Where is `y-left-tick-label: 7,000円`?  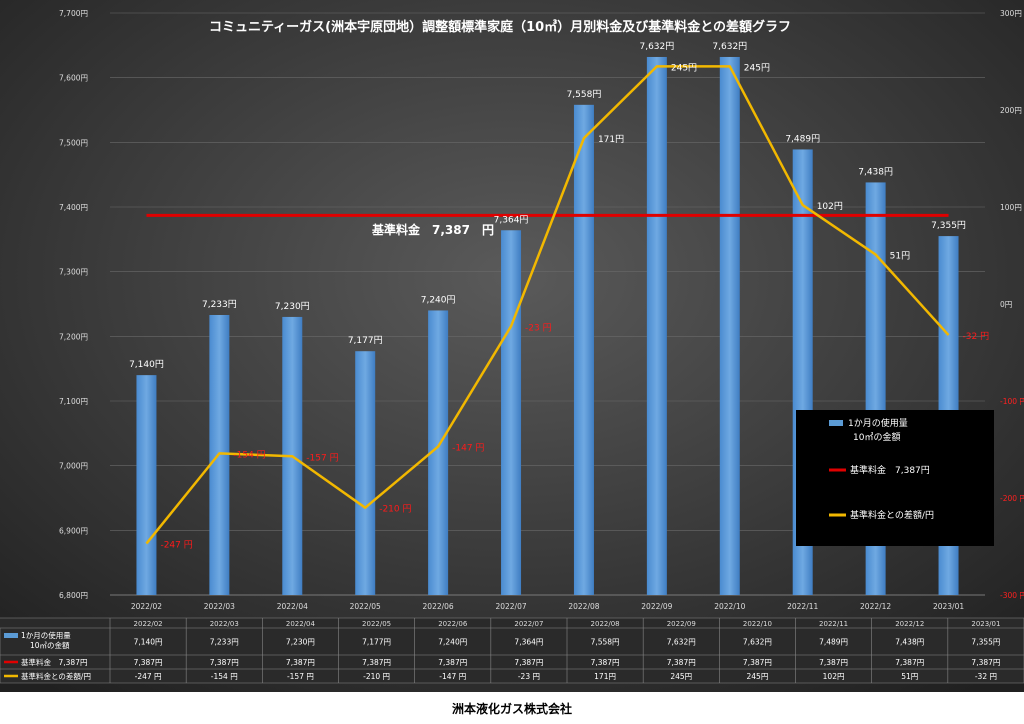 y-left-tick-label: 7,000円 is located at coordinates (73, 466).